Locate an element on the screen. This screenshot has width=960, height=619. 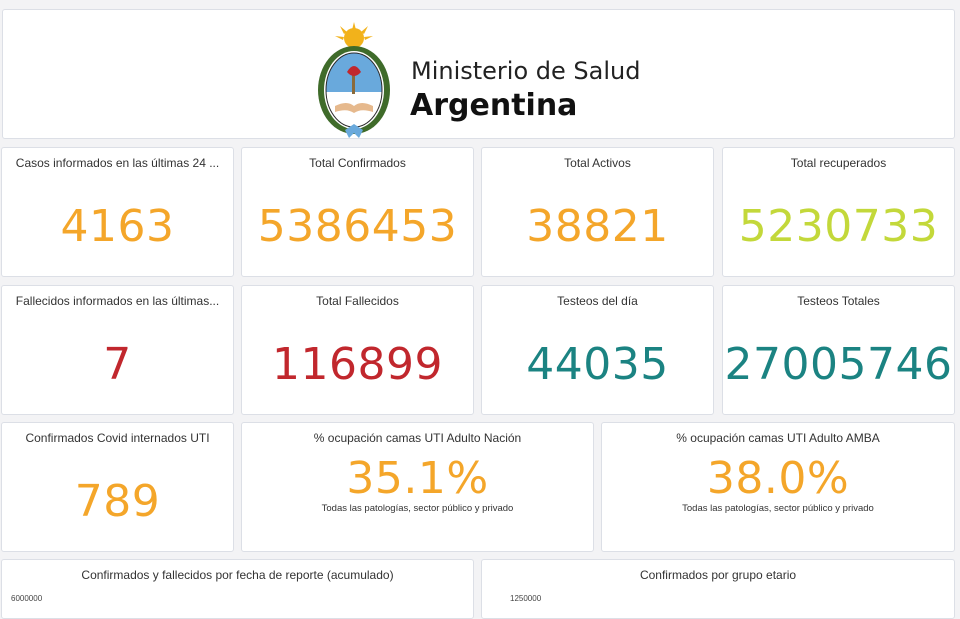
kpi-title: Total Fallecidos is located at coordinates (357, 301).